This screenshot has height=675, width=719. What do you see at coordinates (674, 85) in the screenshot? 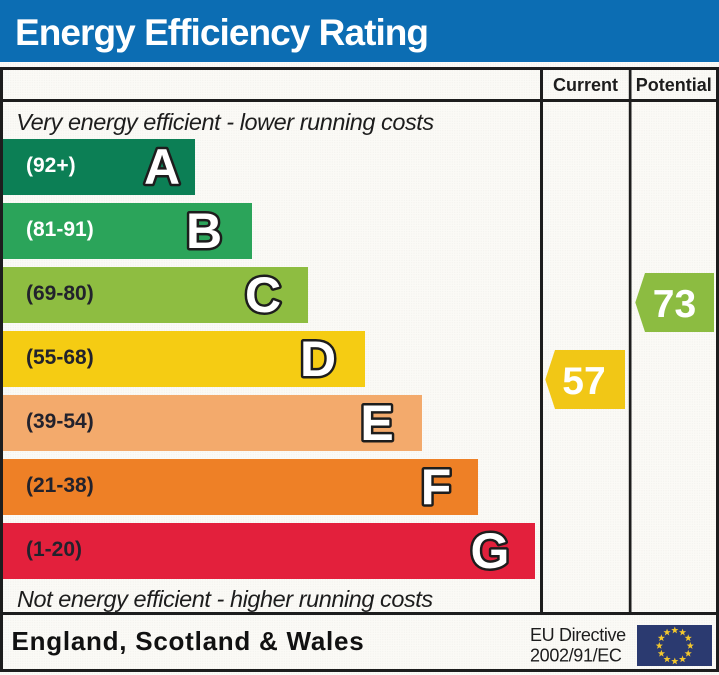
I see `svg-text: Potential` at bounding box center [674, 85].